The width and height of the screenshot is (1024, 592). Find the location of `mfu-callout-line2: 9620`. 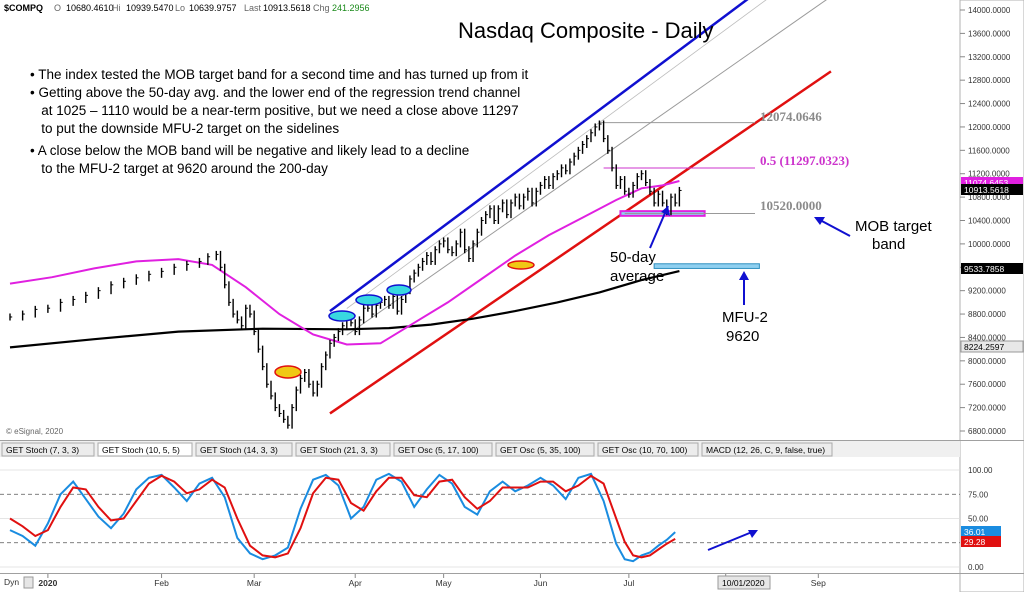

mfu-callout-line2: 9620 is located at coordinates (742, 336).